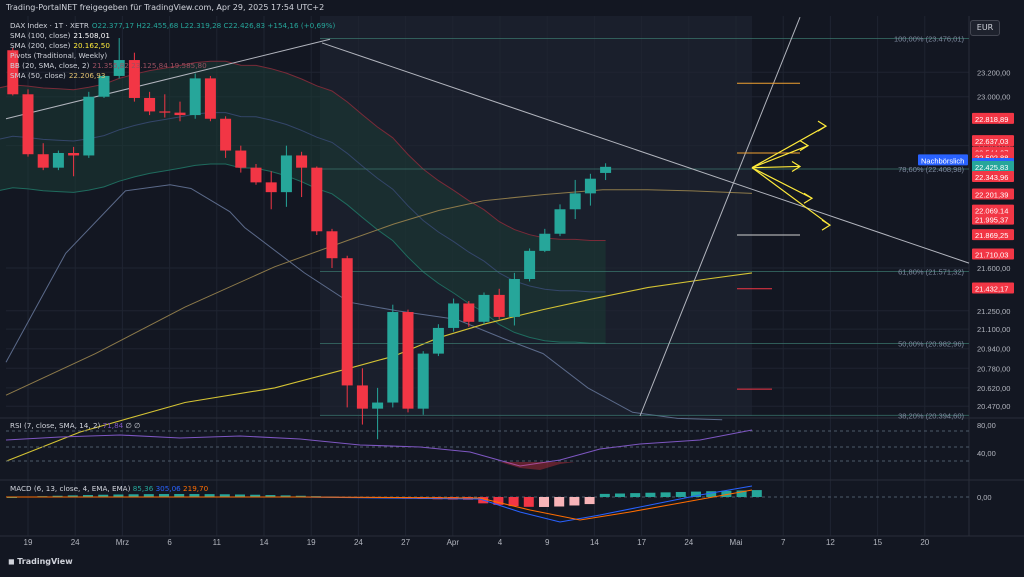 The height and width of the screenshot is (577, 1024). Describe the element at coordinates (169, 542) in the screenshot. I see `x-tick-label: 6` at that location.